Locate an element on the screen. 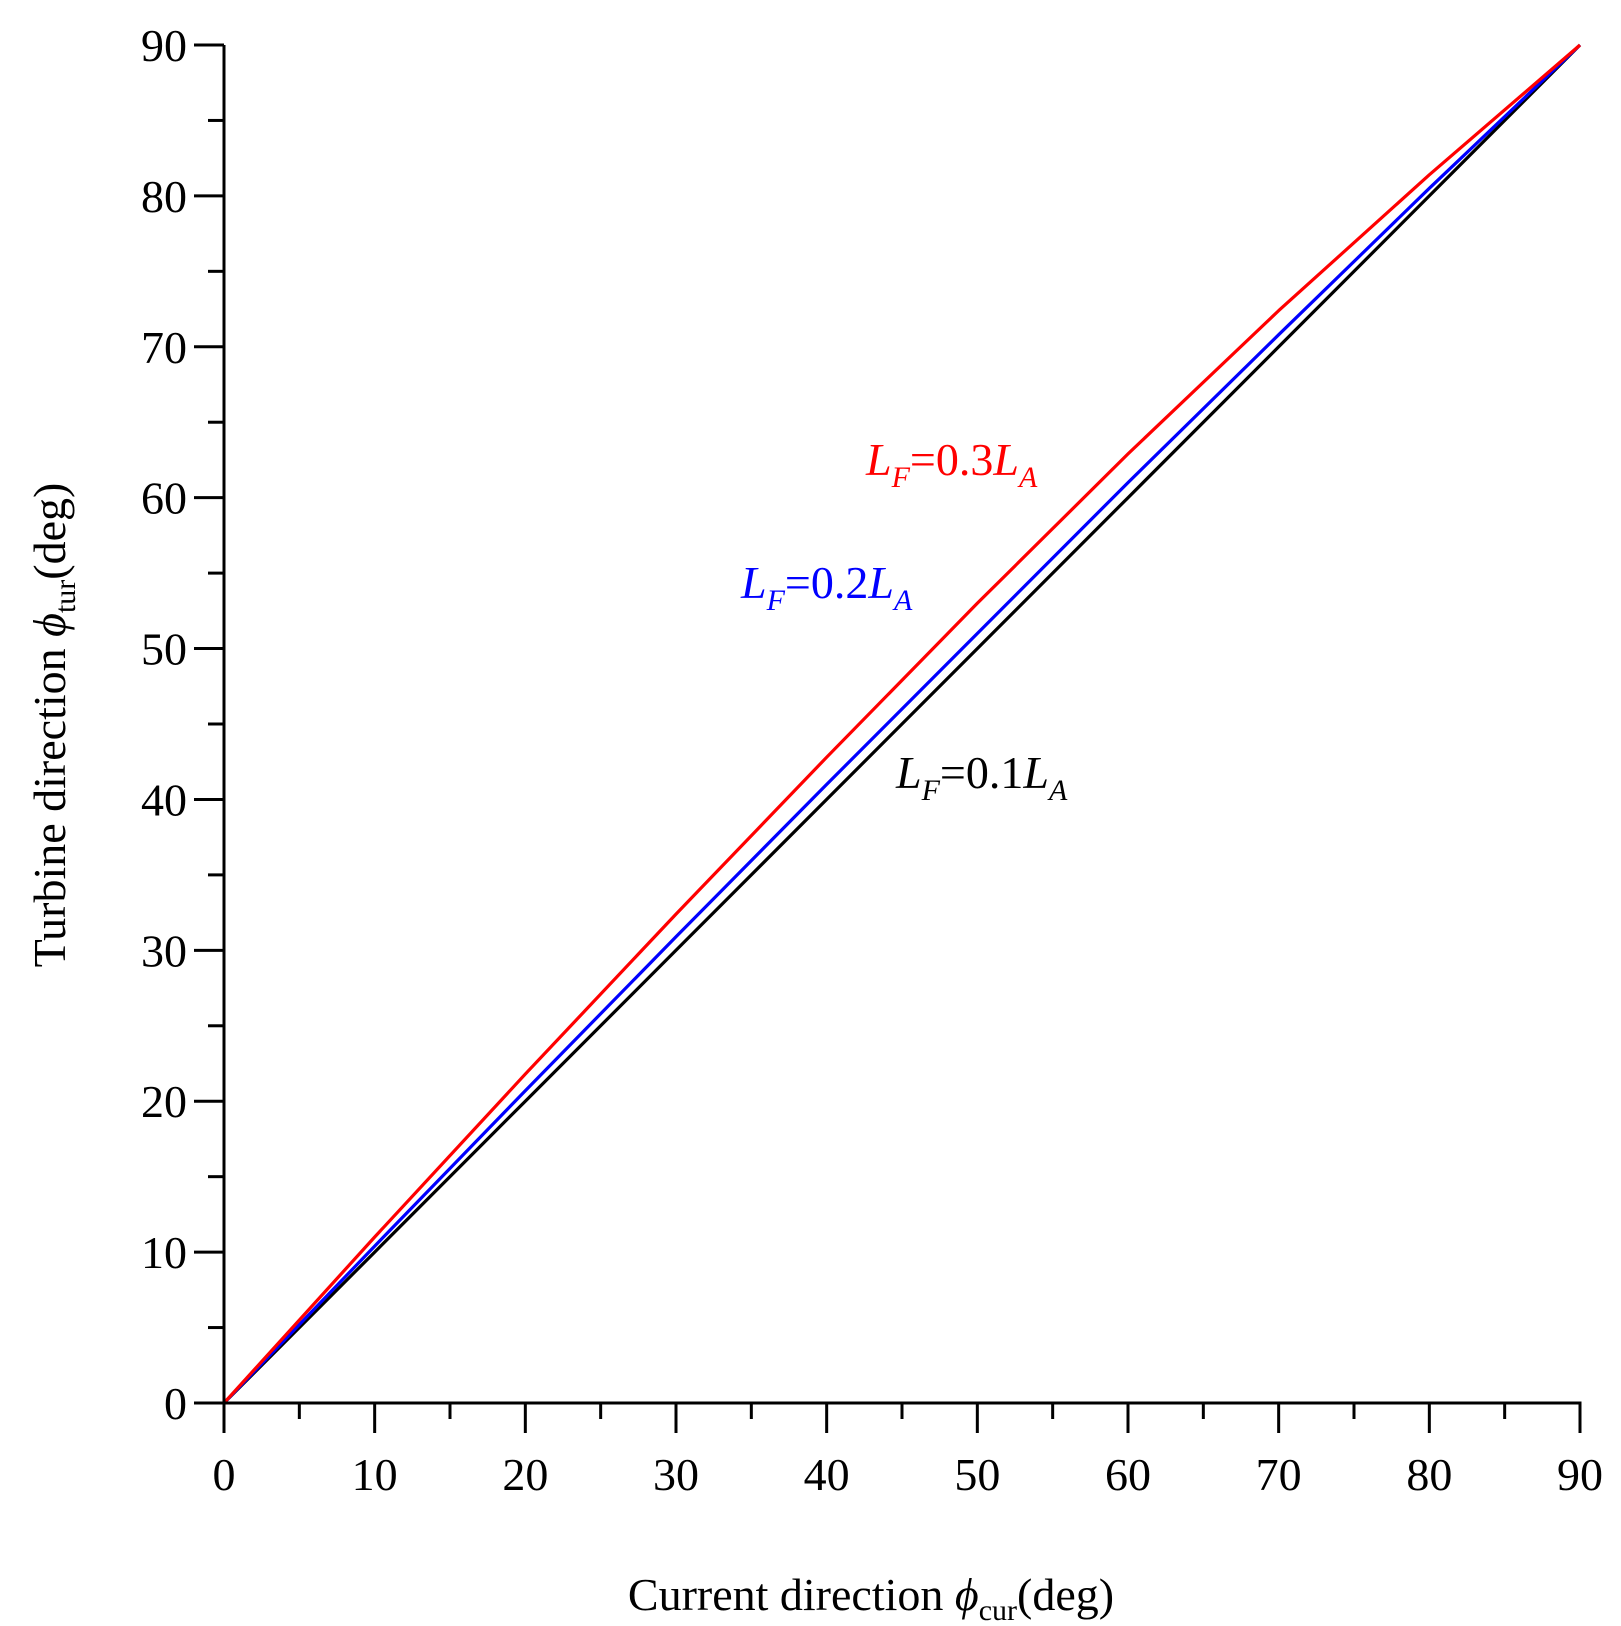  y-axis-title: Turbine direction ϕtur(deg) is located at coordinates (53, 725).